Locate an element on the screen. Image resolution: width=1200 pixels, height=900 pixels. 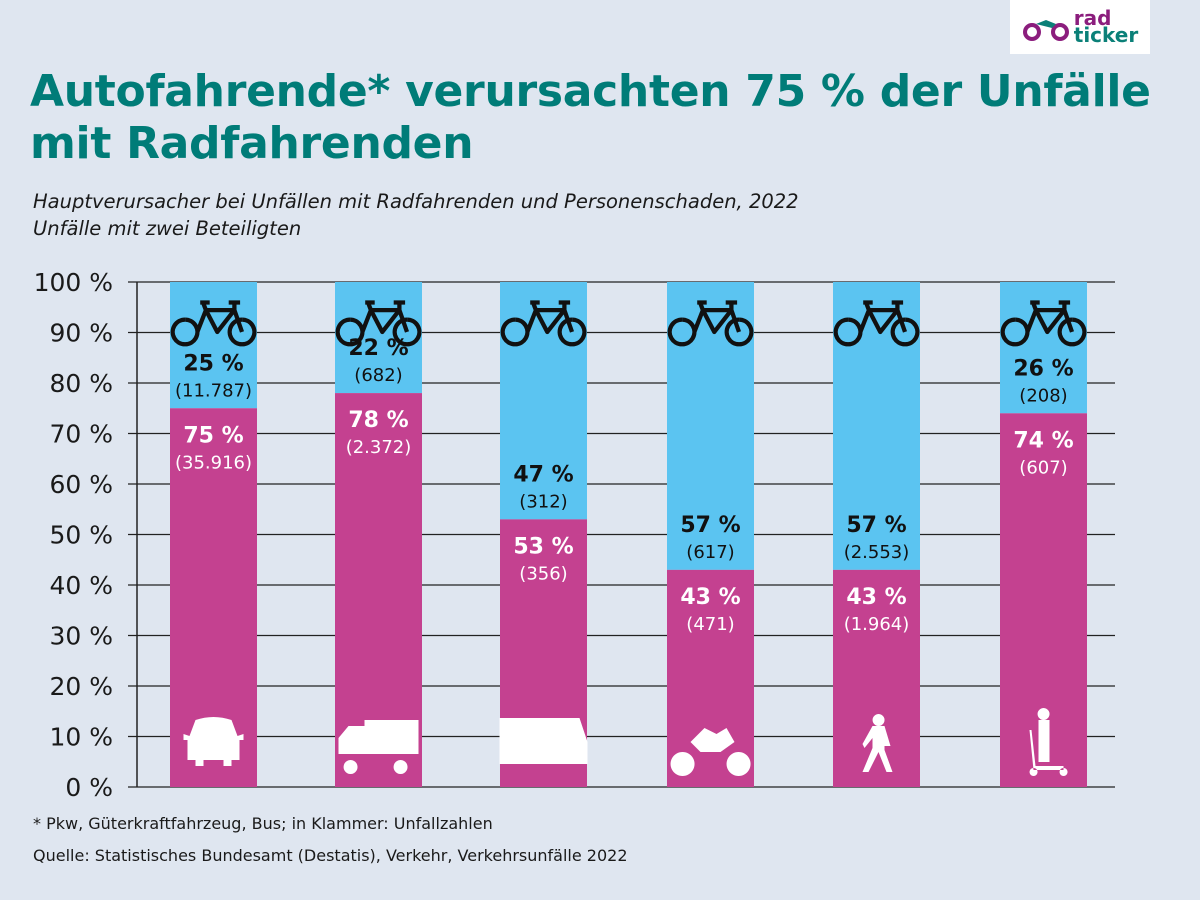
y-tick-label: 30 % is located at coordinates (81, 636).